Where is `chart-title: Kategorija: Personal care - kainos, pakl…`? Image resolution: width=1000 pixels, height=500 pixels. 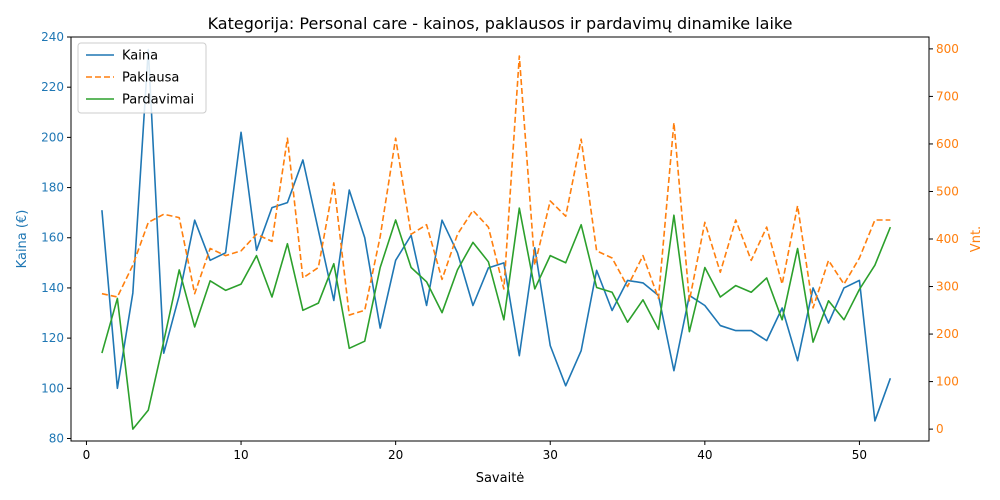
chart-title: Kategorija: Personal care - kainos, pakl… is located at coordinates (500, 23).